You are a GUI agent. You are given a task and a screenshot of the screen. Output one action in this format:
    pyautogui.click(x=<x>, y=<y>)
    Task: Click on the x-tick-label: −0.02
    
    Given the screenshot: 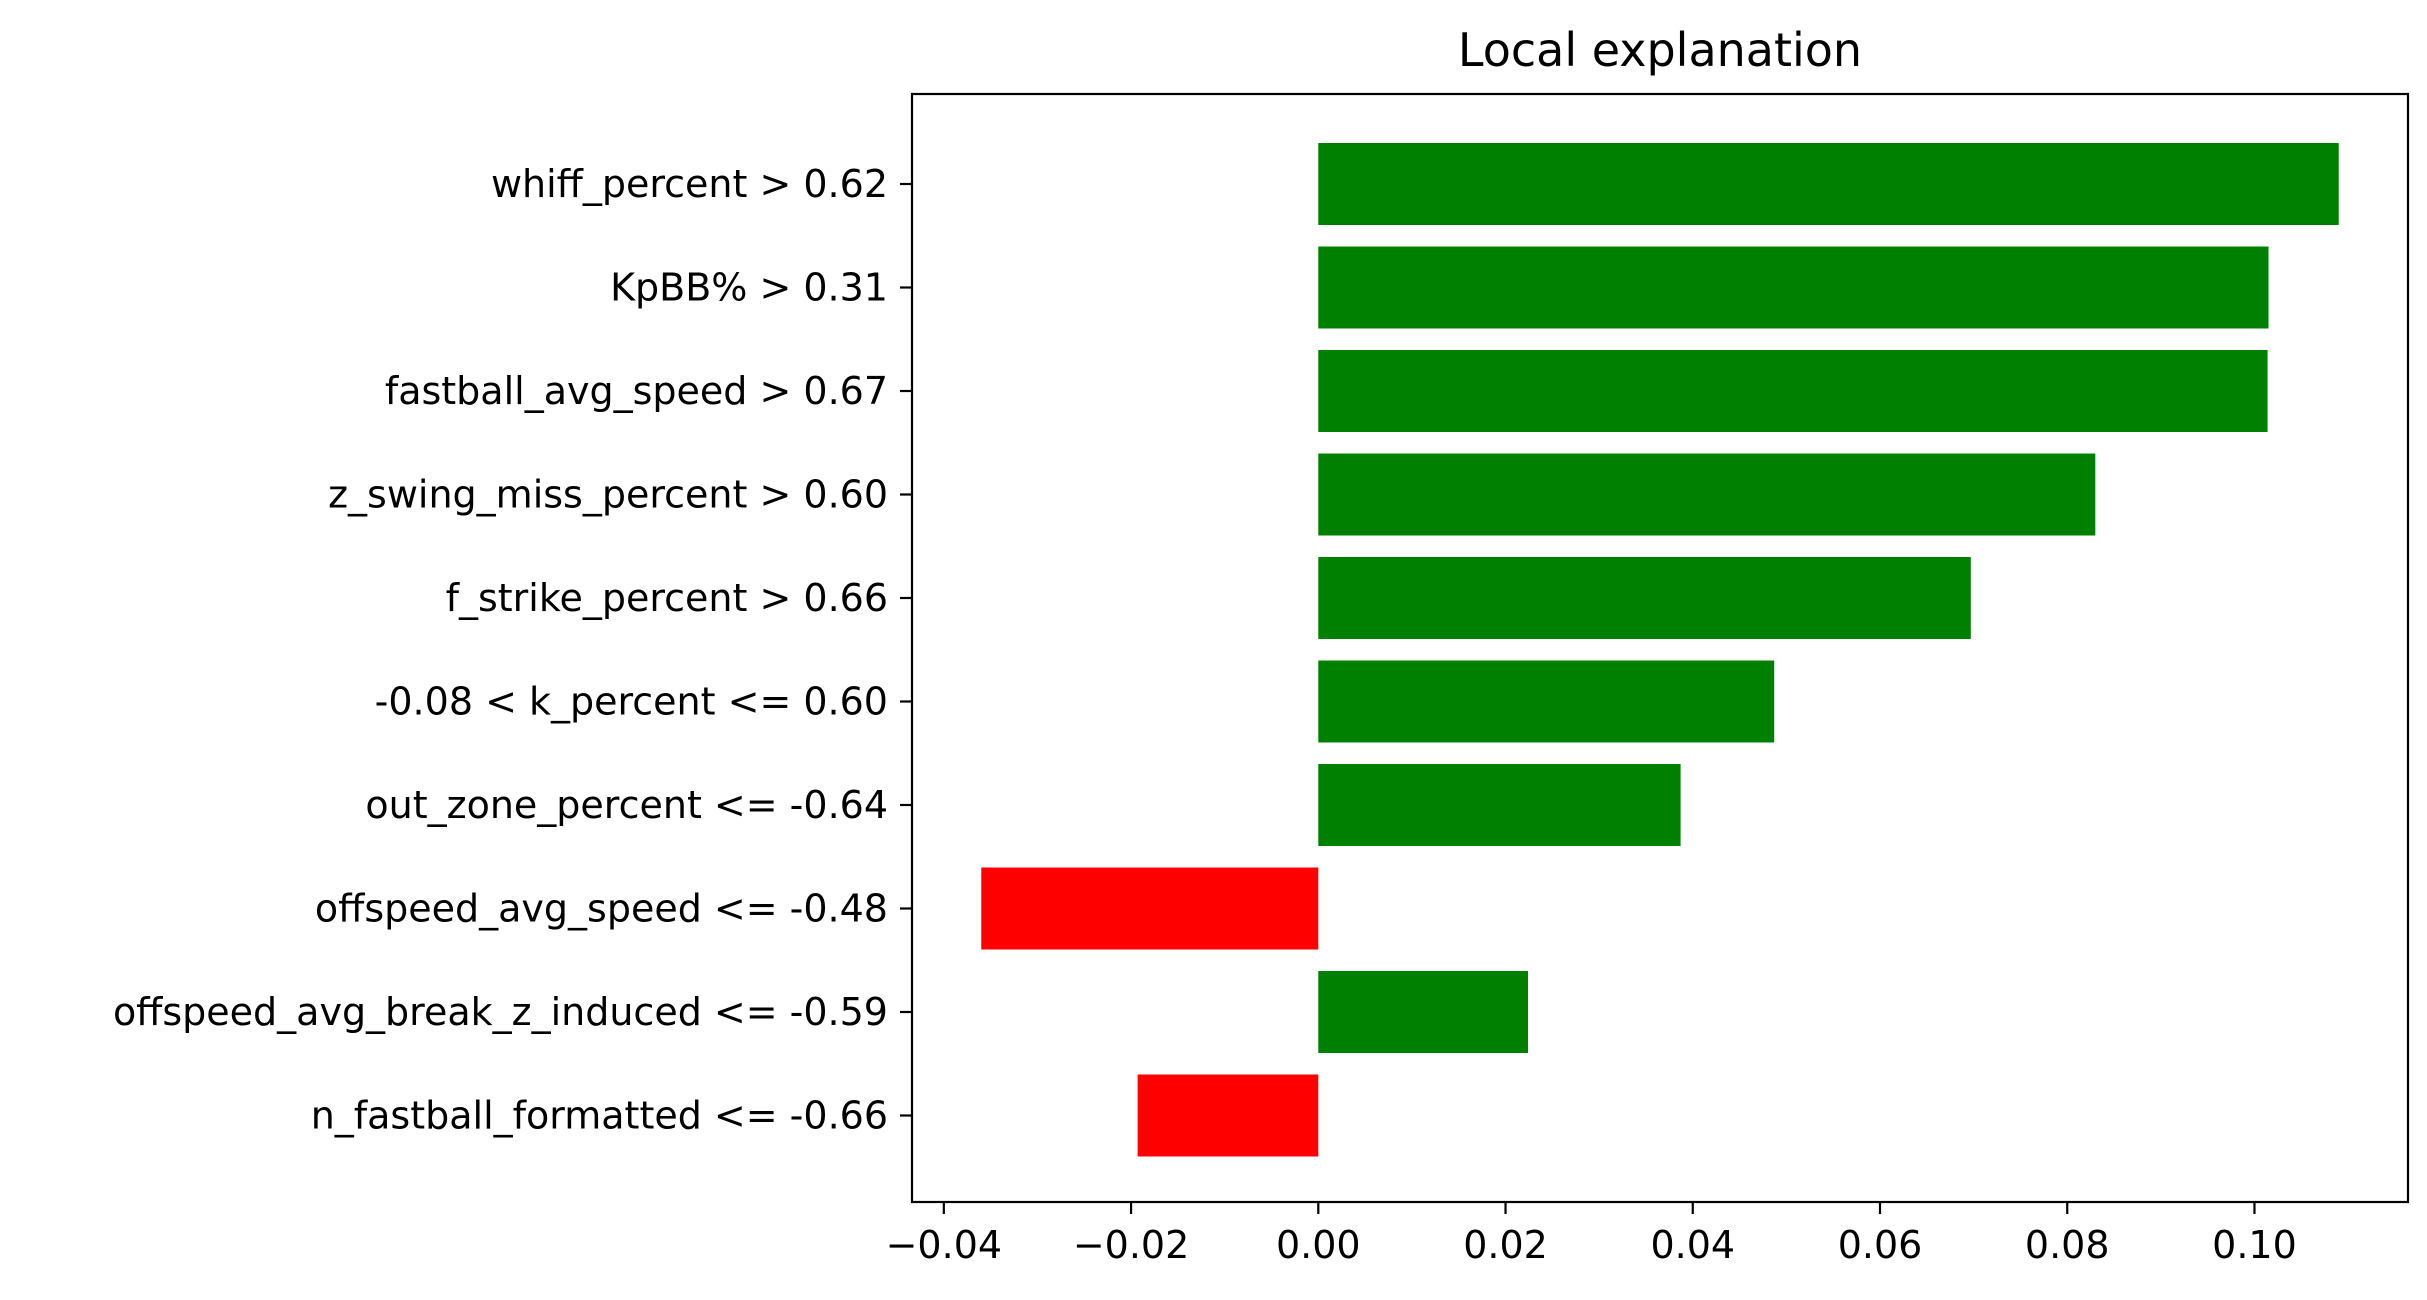 What is the action you would take?
    pyautogui.click(x=1131, y=1245)
    